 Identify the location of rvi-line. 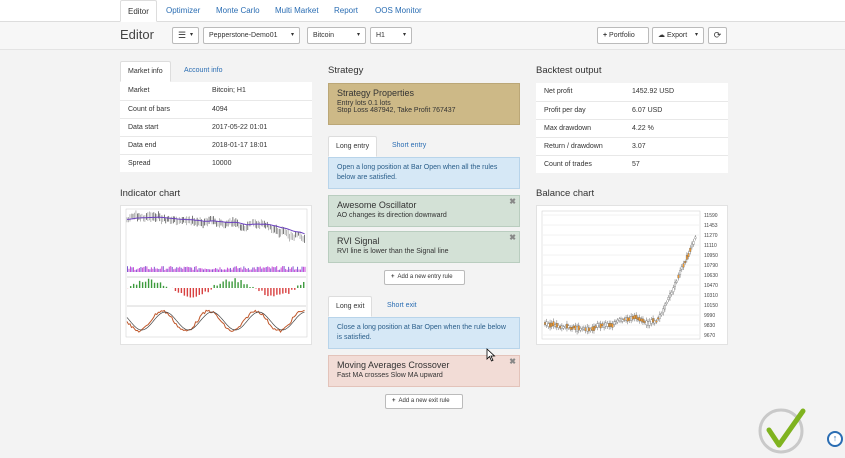
(215, 321).